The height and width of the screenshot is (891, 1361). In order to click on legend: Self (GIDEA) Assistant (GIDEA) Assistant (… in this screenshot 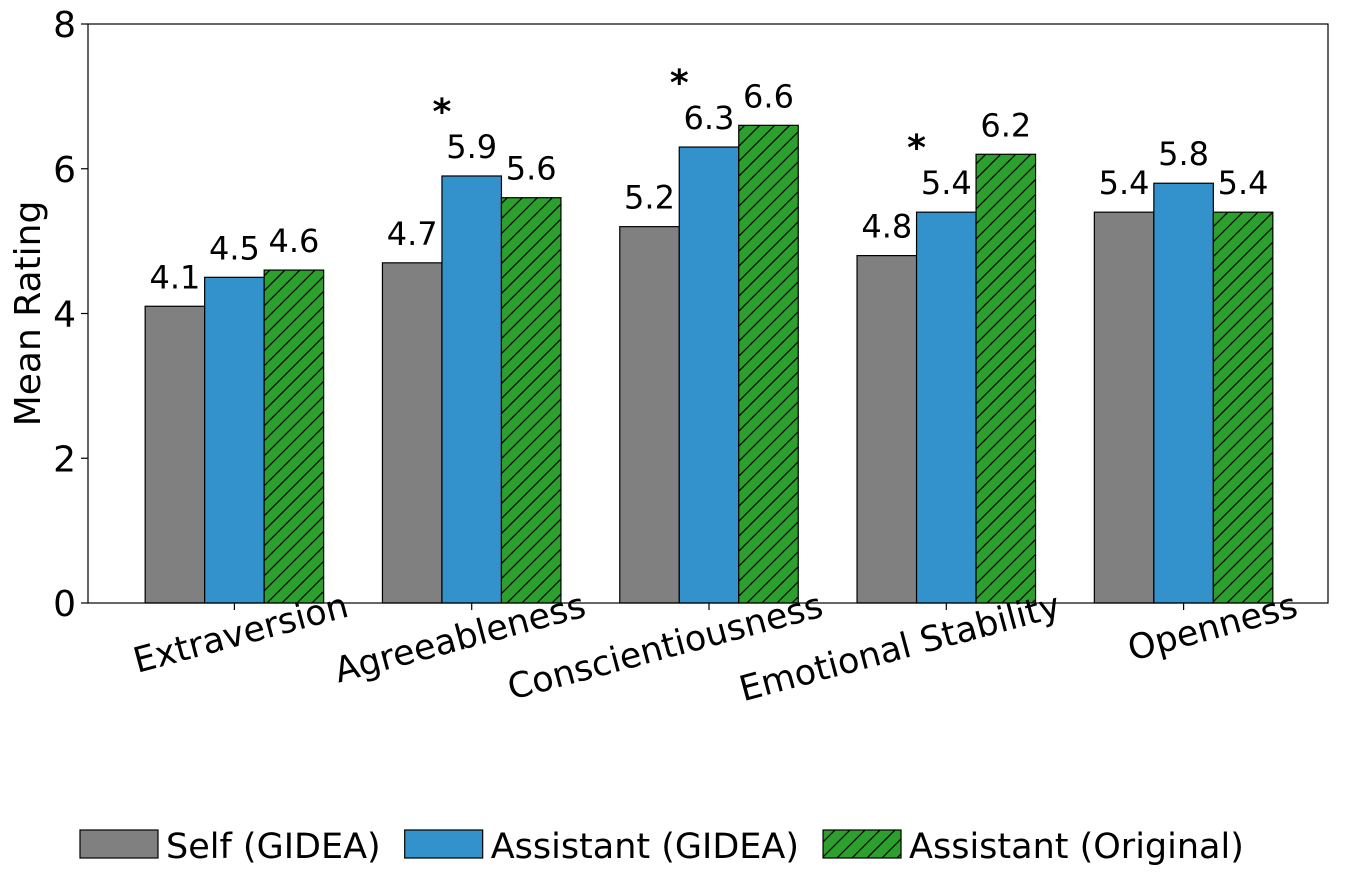, I will do `click(661, 847)`.